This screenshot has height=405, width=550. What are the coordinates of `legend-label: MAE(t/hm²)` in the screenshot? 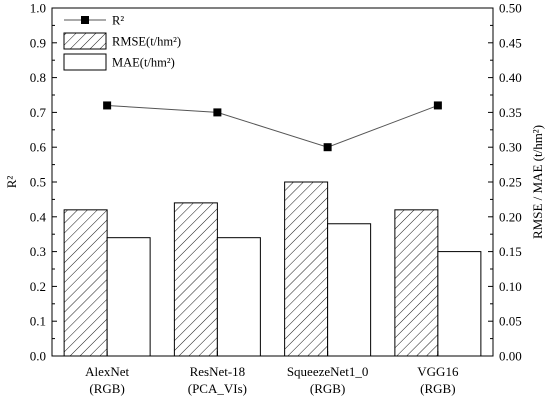 It's located at (143, 63).